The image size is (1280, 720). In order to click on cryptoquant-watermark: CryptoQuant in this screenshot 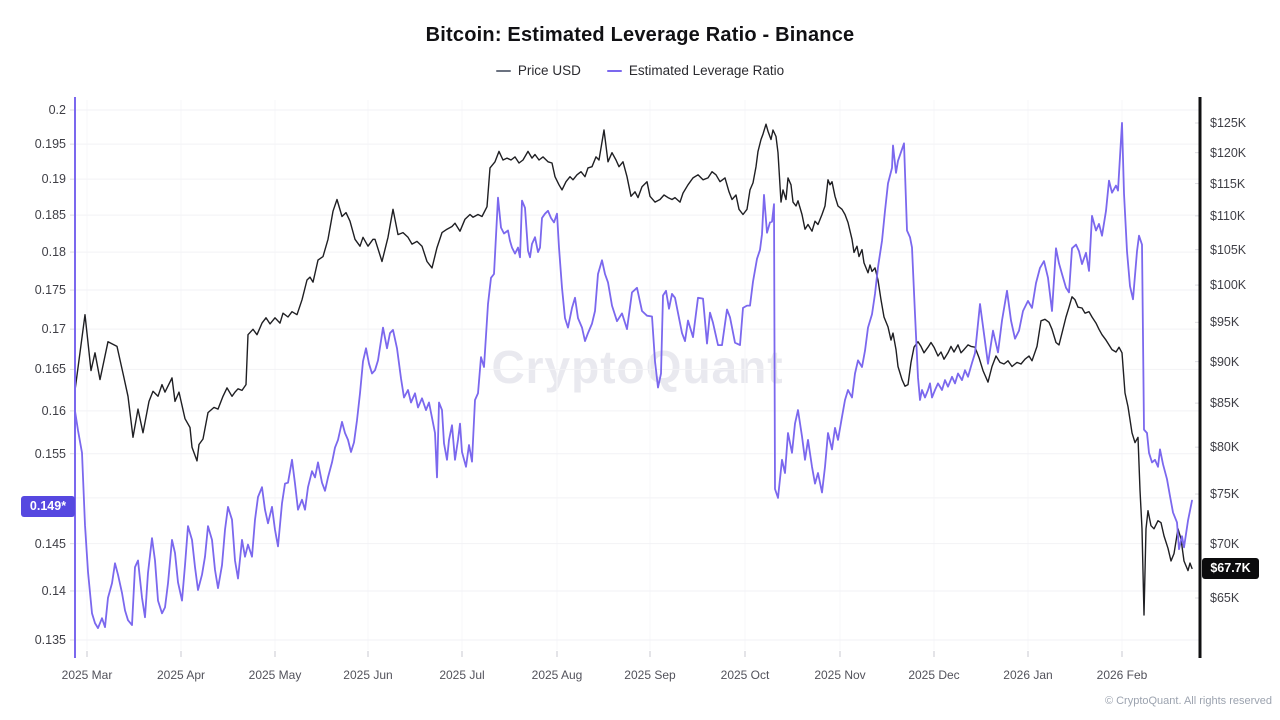, I will do `click(637, 367)`.